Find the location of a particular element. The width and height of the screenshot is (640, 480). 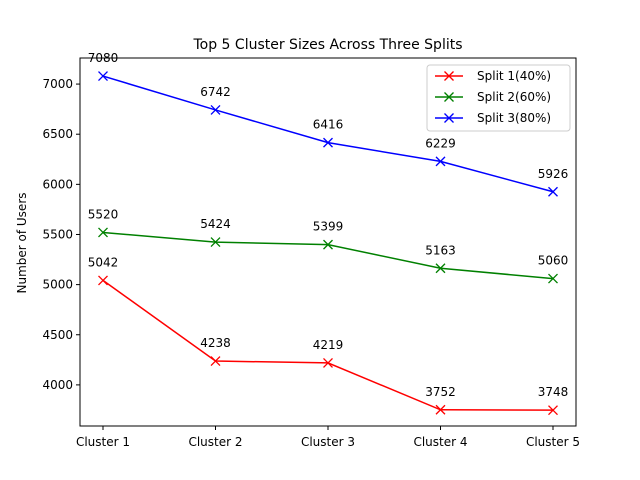

y-tick-label: 6500 is located at coordinates (57, 134).